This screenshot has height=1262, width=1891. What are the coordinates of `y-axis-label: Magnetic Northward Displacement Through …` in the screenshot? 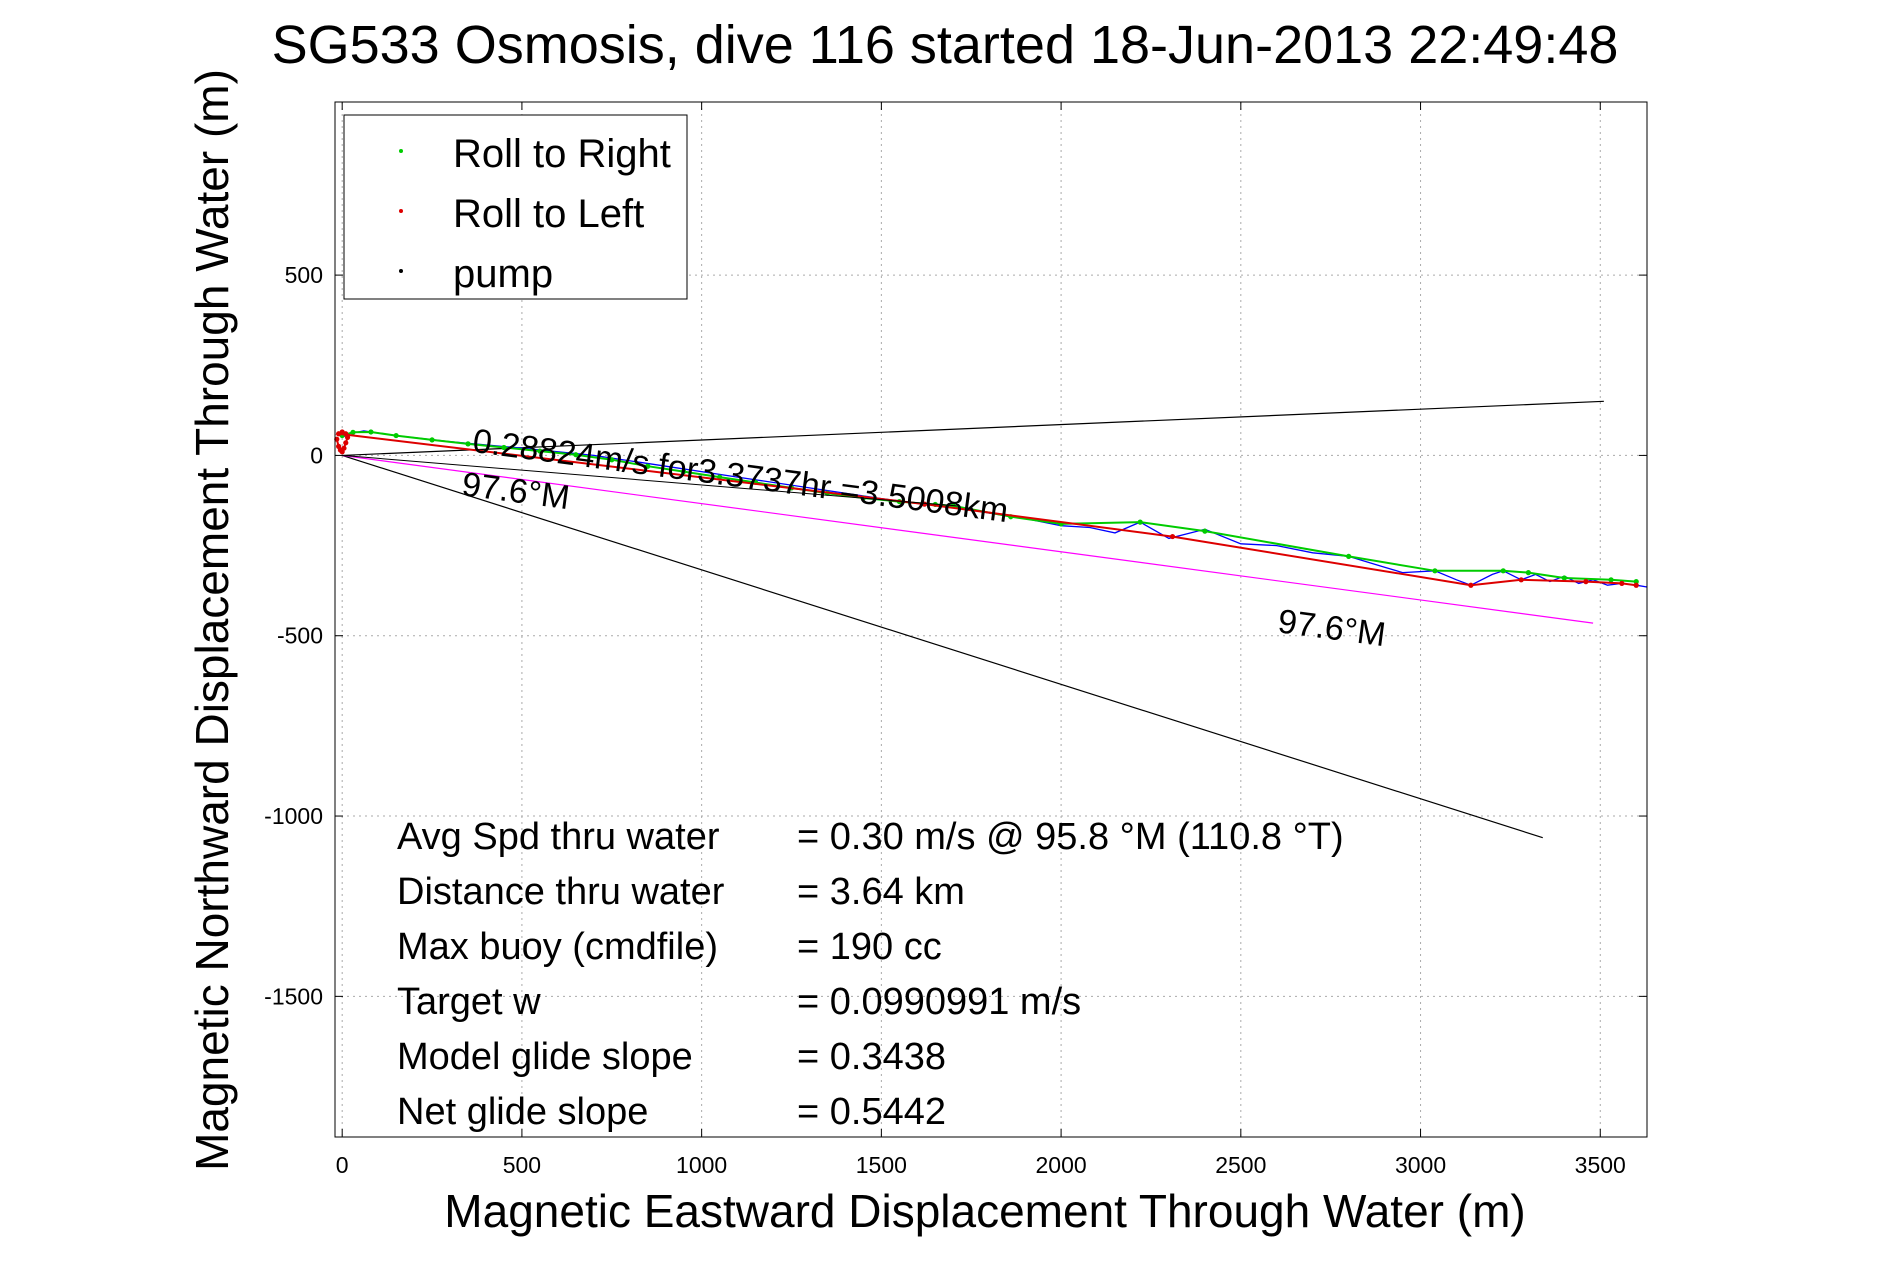 It's located at (212, 620).